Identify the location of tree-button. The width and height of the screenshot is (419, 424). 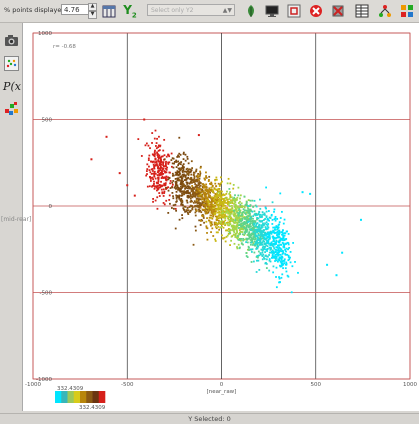
(385, 11).